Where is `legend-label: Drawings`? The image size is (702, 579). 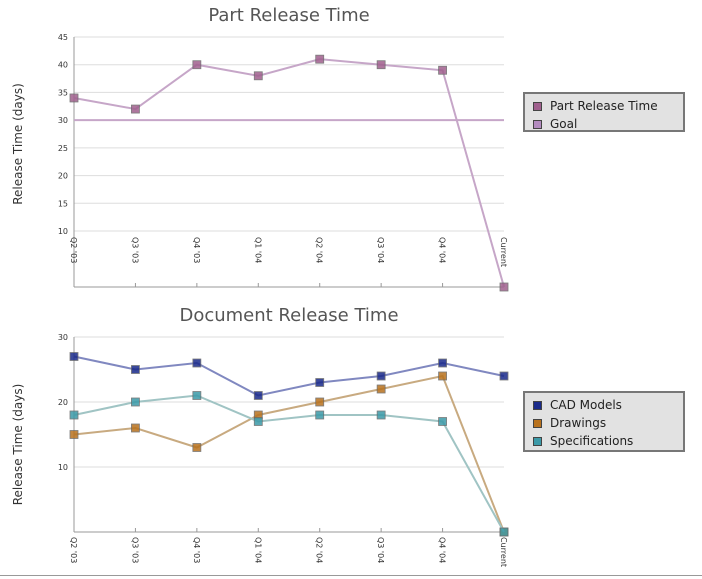
legend-label: Drawings is located at coordinates (578, 423).